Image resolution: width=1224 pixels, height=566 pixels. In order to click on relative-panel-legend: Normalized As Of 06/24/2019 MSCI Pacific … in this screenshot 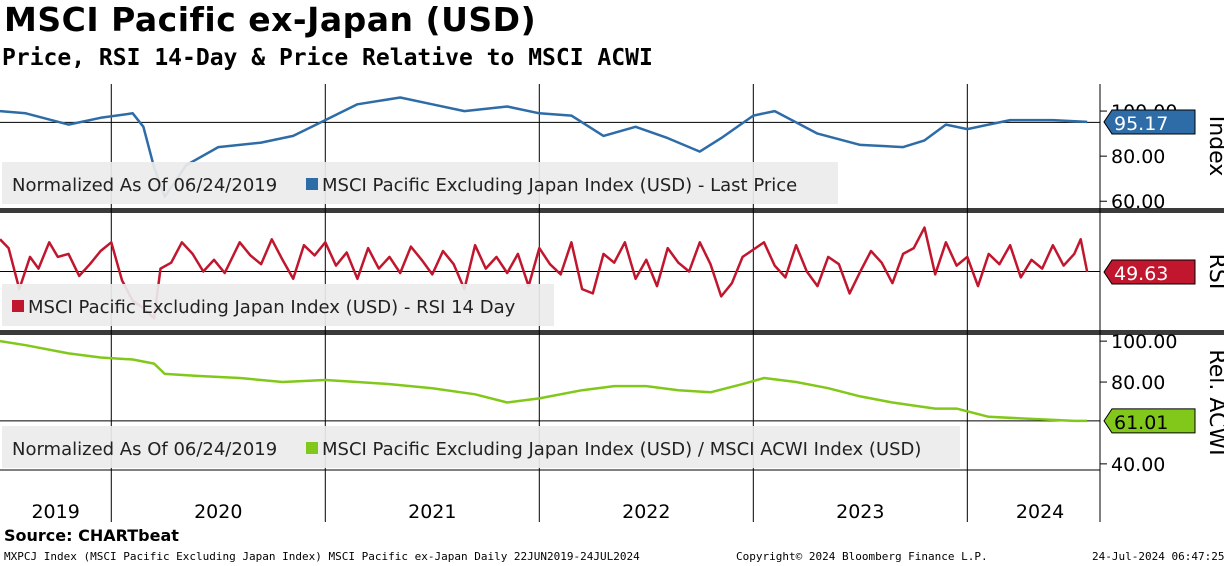, I will do `click(481, 447)`.